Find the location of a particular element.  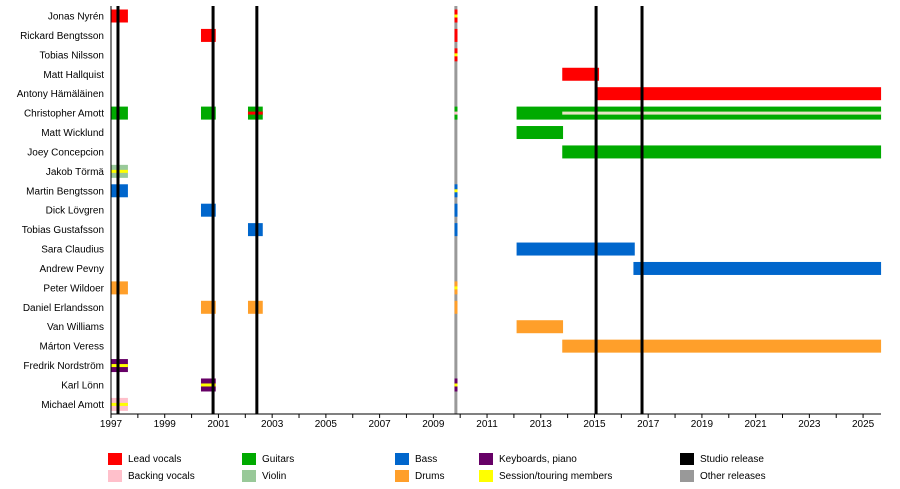

x-tick-label: 2021 is located at coordinates (756, 424).